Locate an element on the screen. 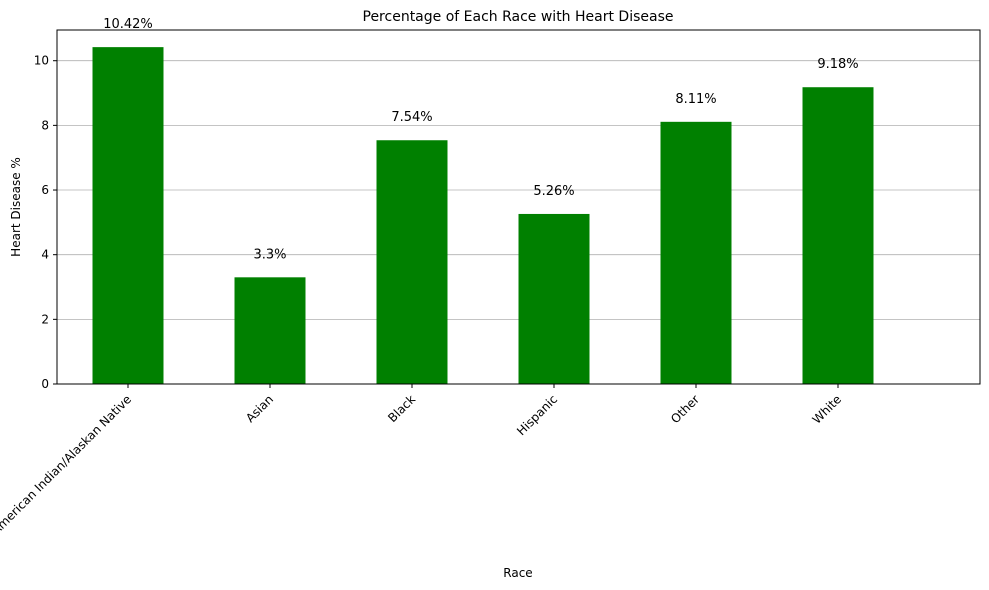  x-tick-label: White is located at coordinates (827, 409).